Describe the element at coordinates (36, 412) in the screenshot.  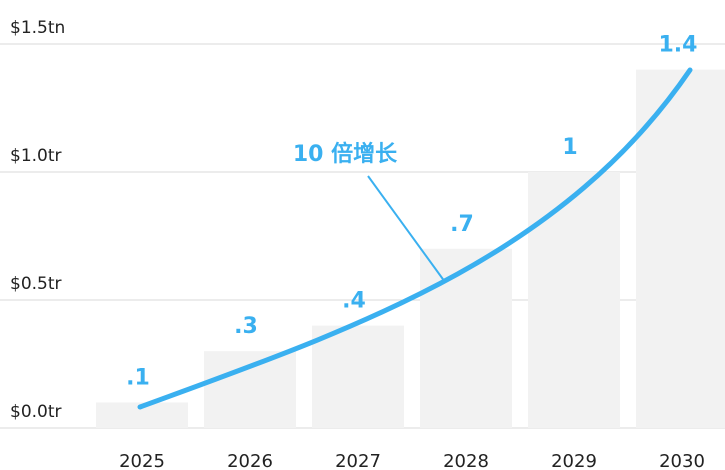
I see `y-tick-label: $0.0tr` at that location.